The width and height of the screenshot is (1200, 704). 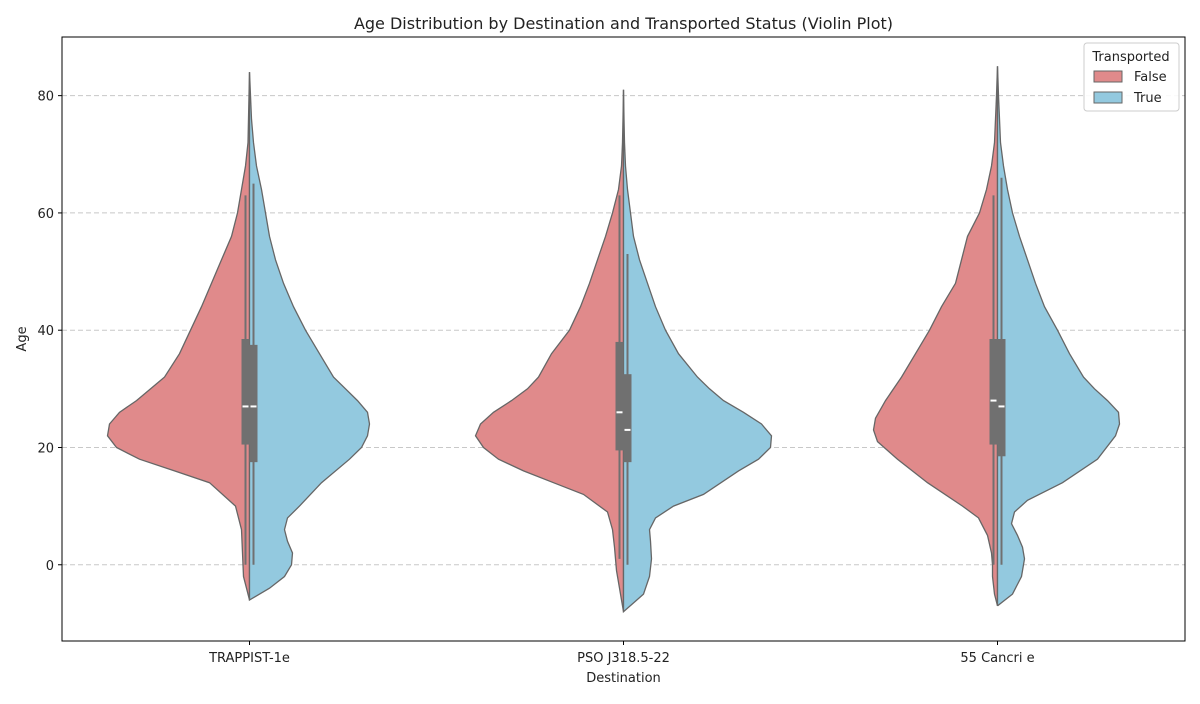 What do you see at coordinates (1150, 77) in the screenshot?
I see `legend-label-false: False` at bounding box center [1150, 77].